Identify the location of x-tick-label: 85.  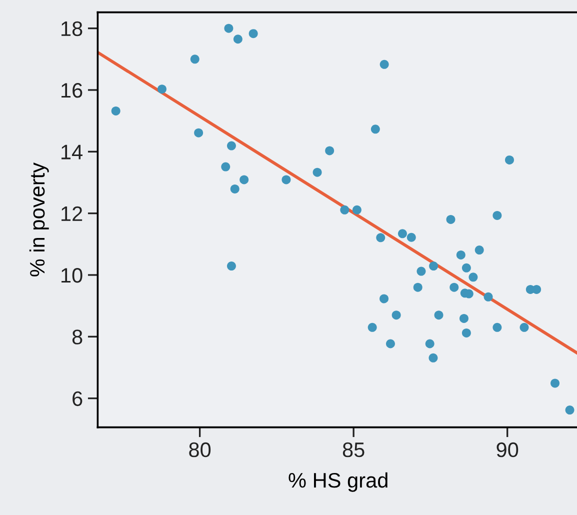
(353, 450).